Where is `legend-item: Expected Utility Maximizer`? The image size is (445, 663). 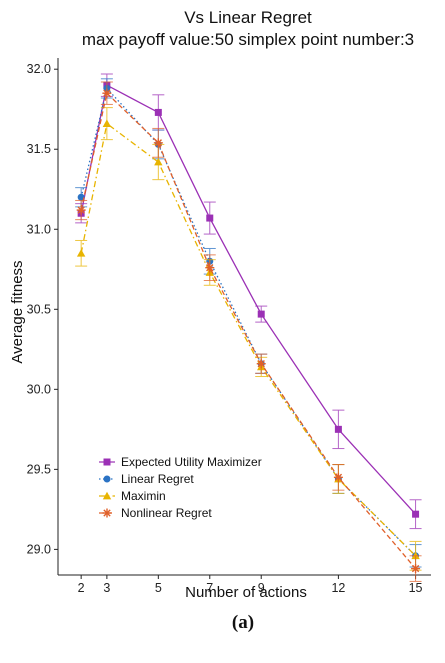 legend-item: Expected Utility Maximizer is located at coordinates (180, 462).